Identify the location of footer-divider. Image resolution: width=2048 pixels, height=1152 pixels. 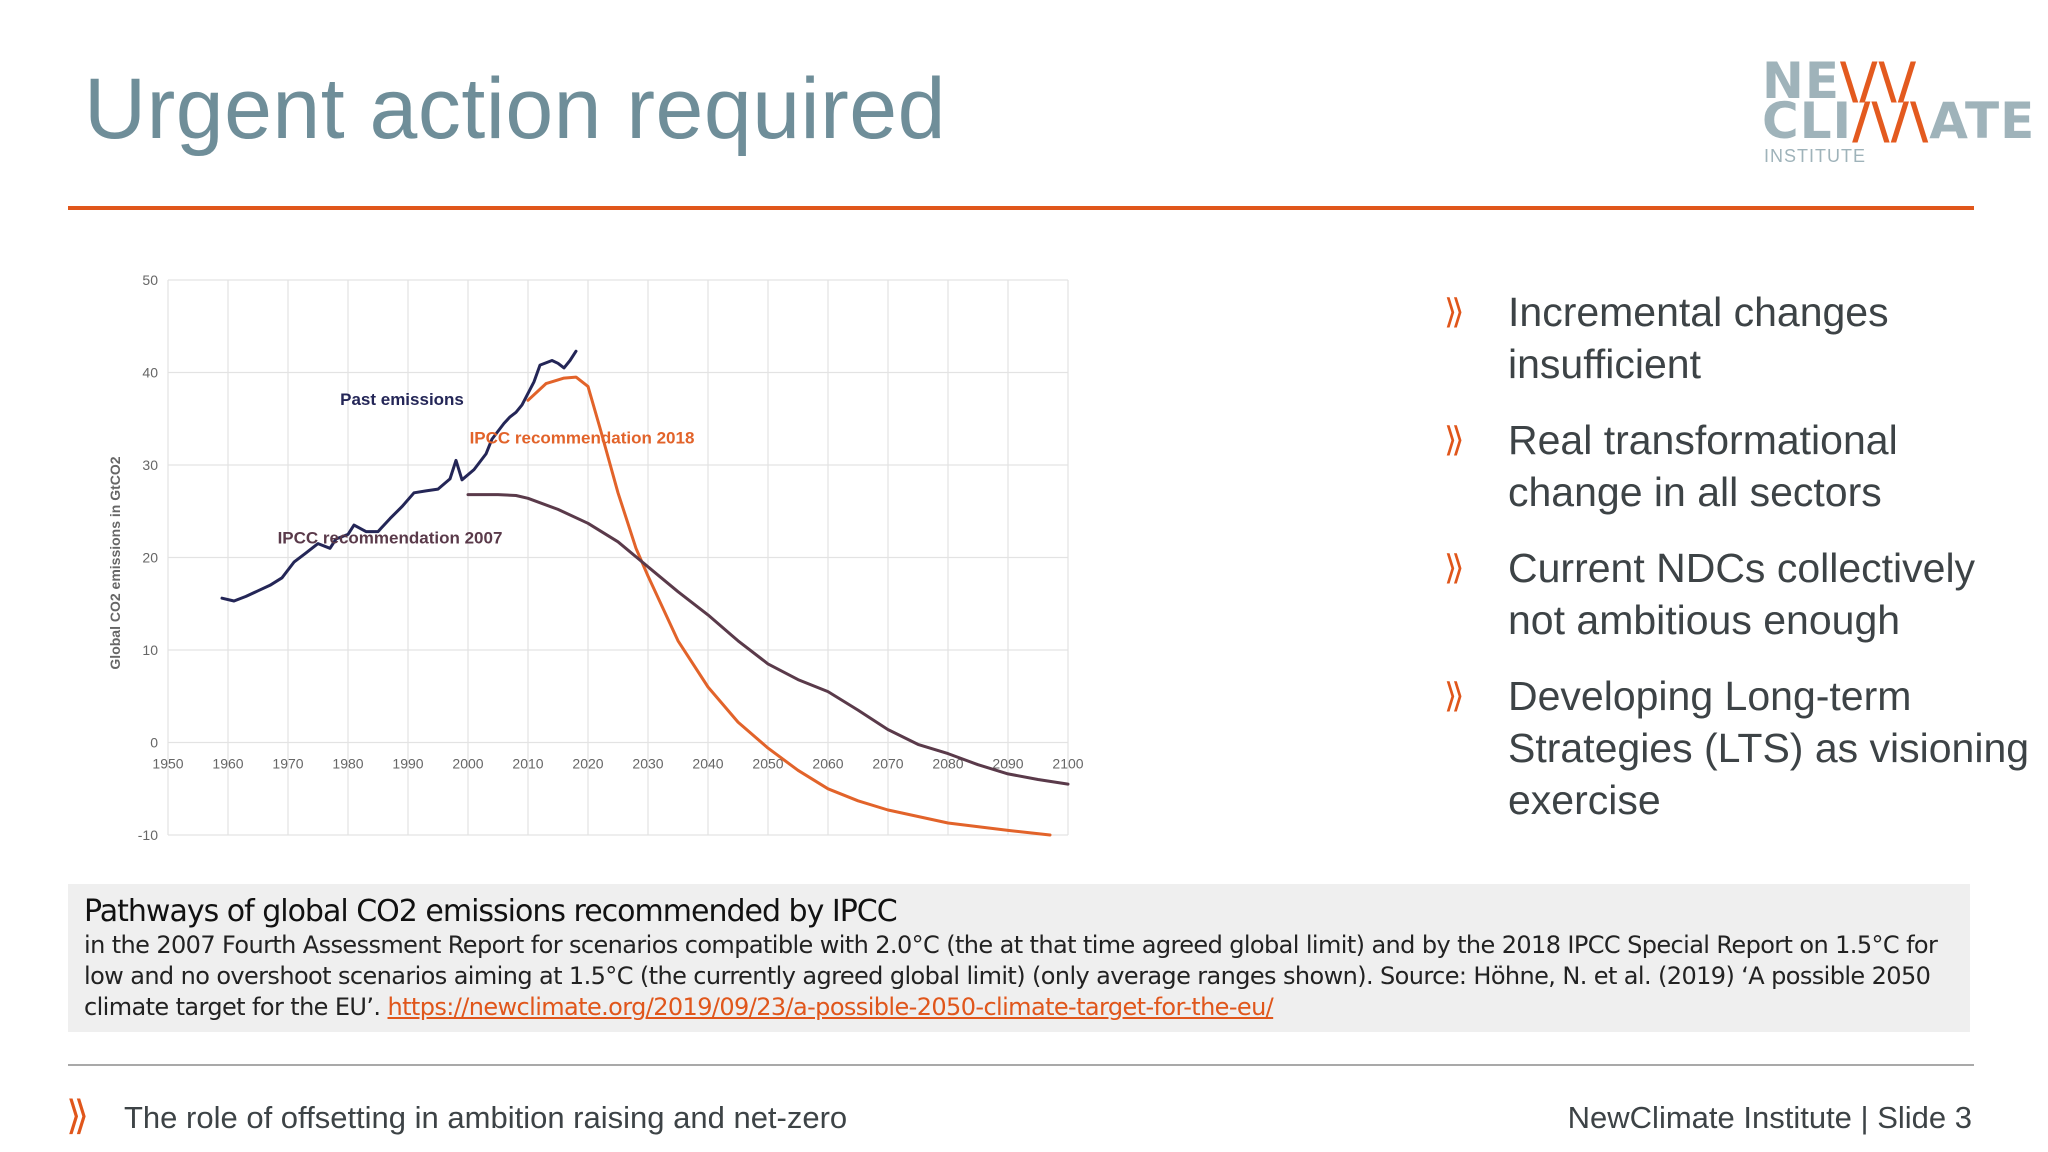
(1021, 1065).